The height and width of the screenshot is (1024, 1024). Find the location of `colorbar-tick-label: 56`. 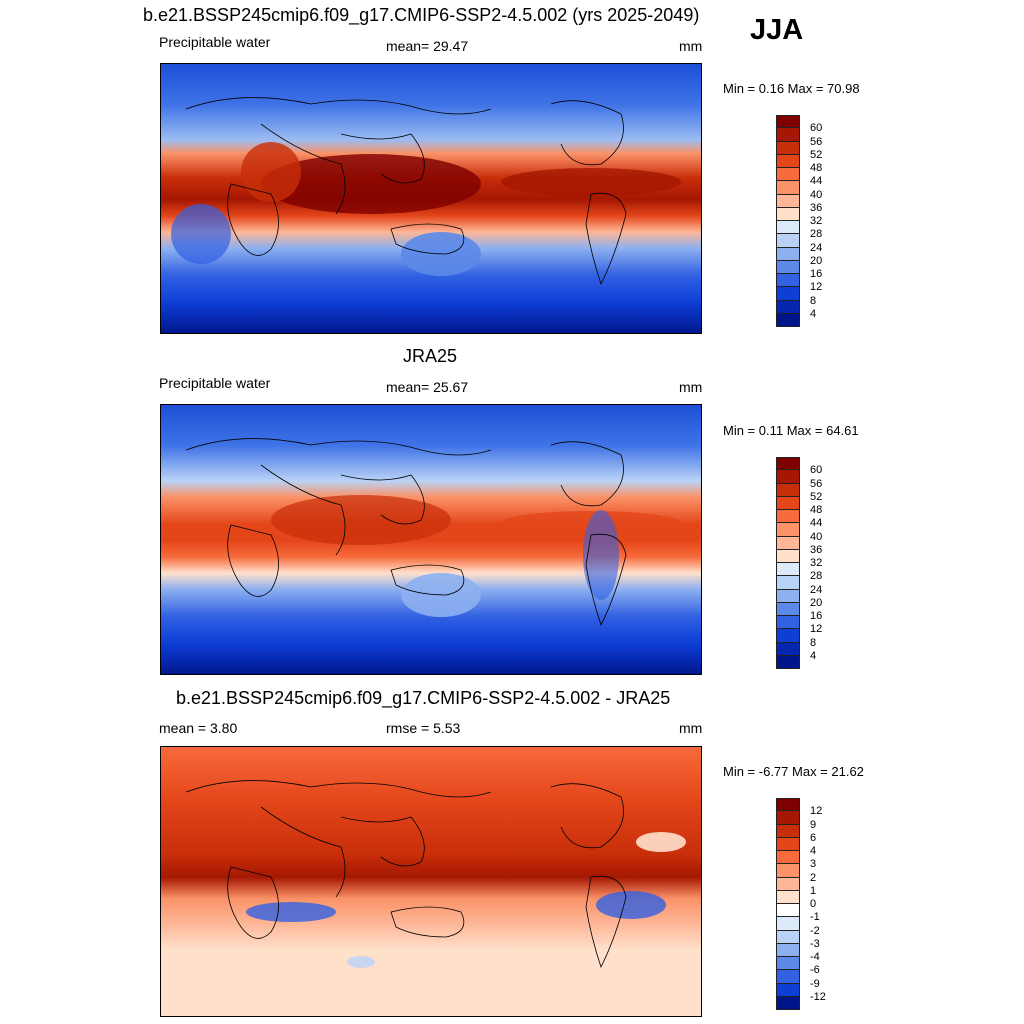

colorbar-tick-label: 56 is located at coordinates (816, 483).